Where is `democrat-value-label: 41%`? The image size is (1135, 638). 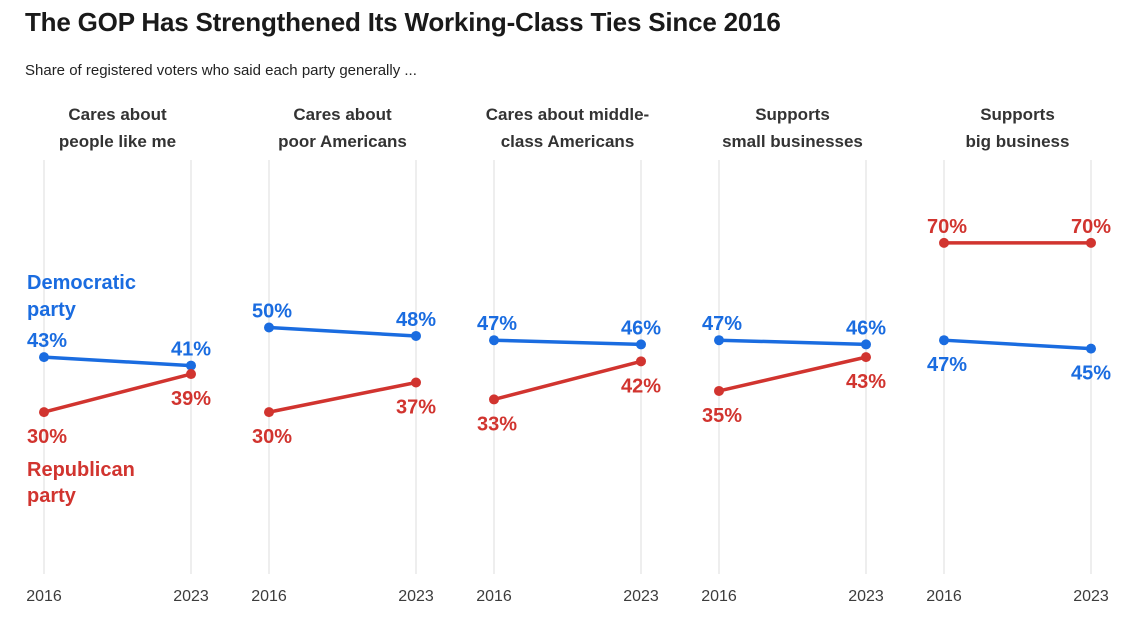
democrat-value-label: 41% is located at coordinates (191, 350).